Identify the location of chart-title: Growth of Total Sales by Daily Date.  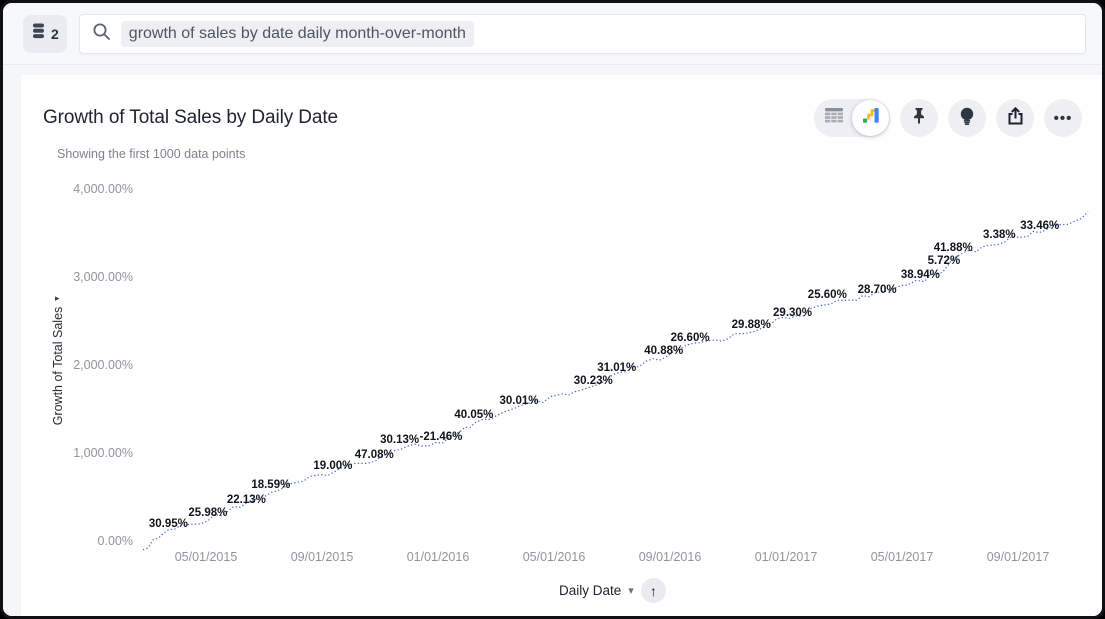
(191, 117).